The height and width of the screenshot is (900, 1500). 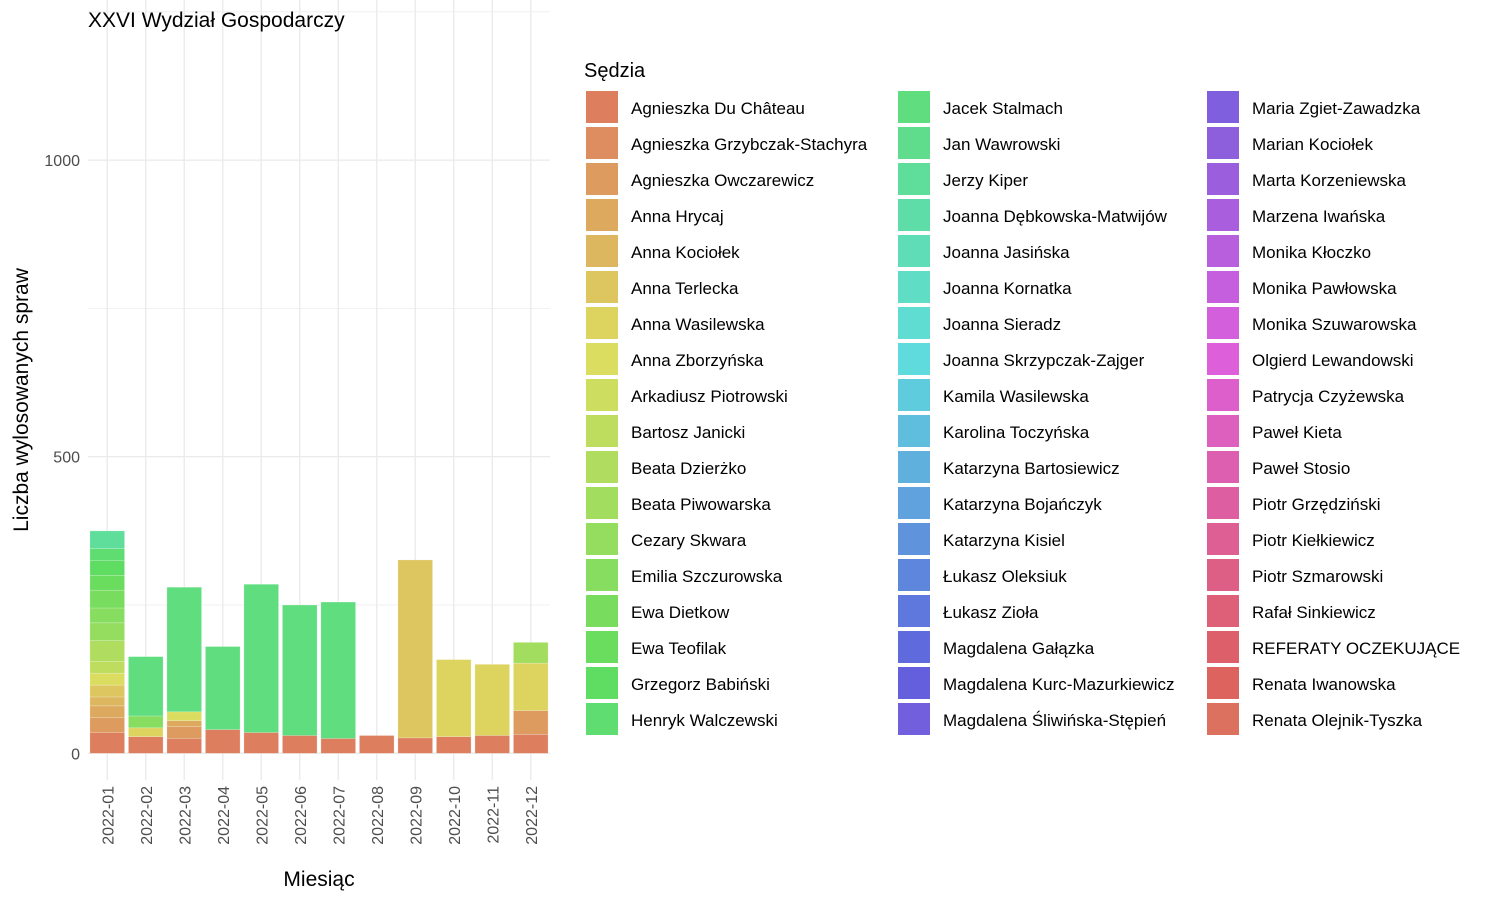 What do you see at coordinates (1328, 396) in the screenshot?
I see `legend-label: Patrycja Czyżewska` at bounding box center [1328, 396].